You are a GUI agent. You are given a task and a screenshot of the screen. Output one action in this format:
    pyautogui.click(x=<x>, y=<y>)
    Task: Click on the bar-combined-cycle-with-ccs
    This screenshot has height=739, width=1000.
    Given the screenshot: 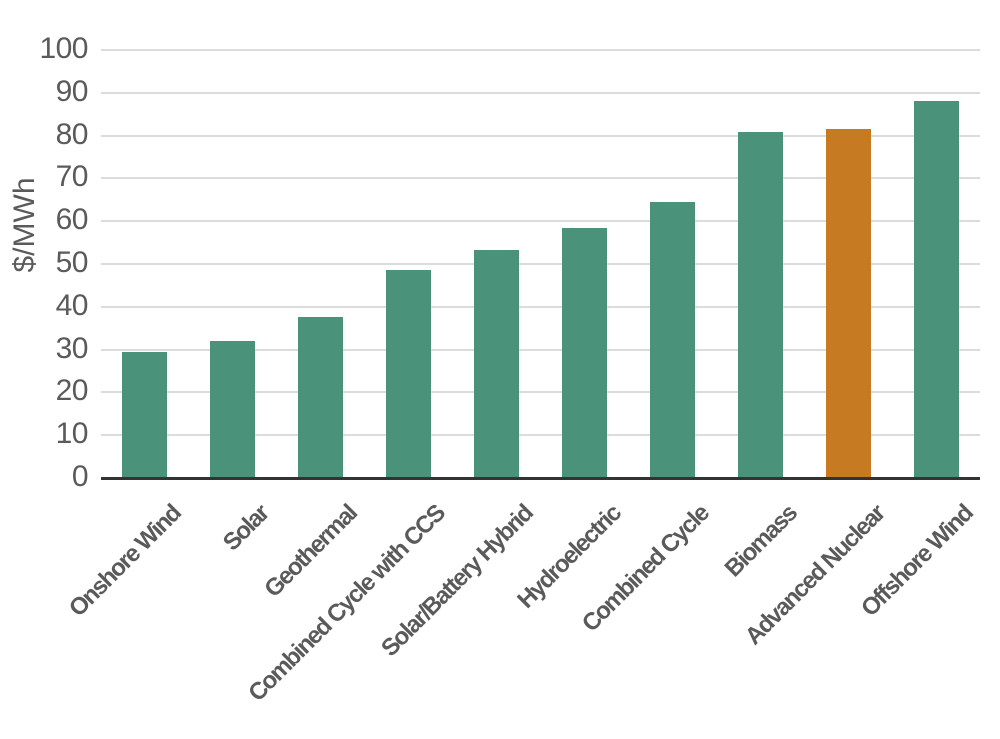 What is the action you would take?
    pyautogui.click(x=408, y=373)
    